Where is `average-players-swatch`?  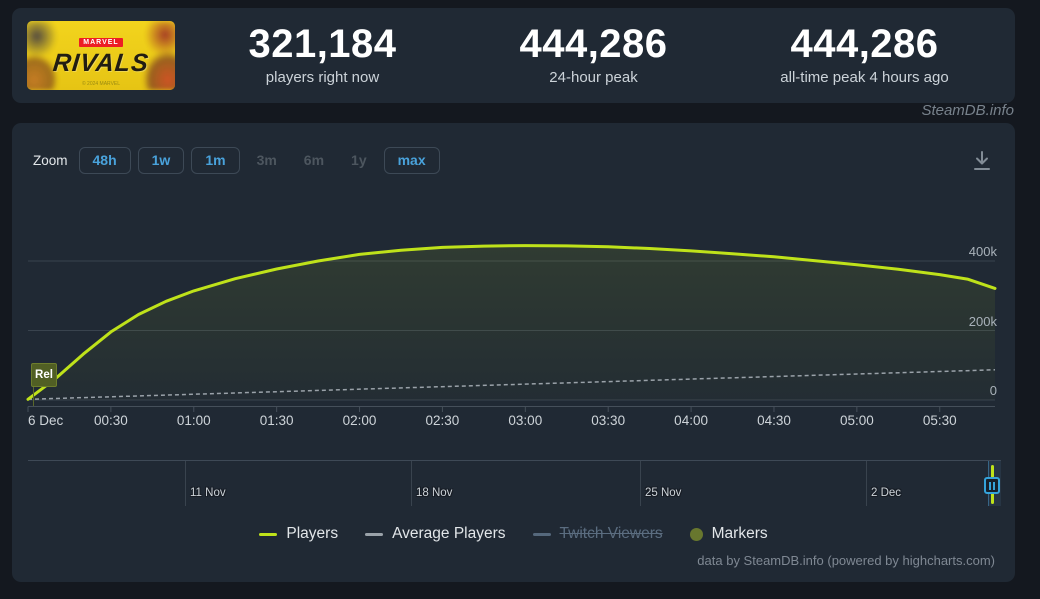
average-players-swatch is located at coordinates (374, 534).